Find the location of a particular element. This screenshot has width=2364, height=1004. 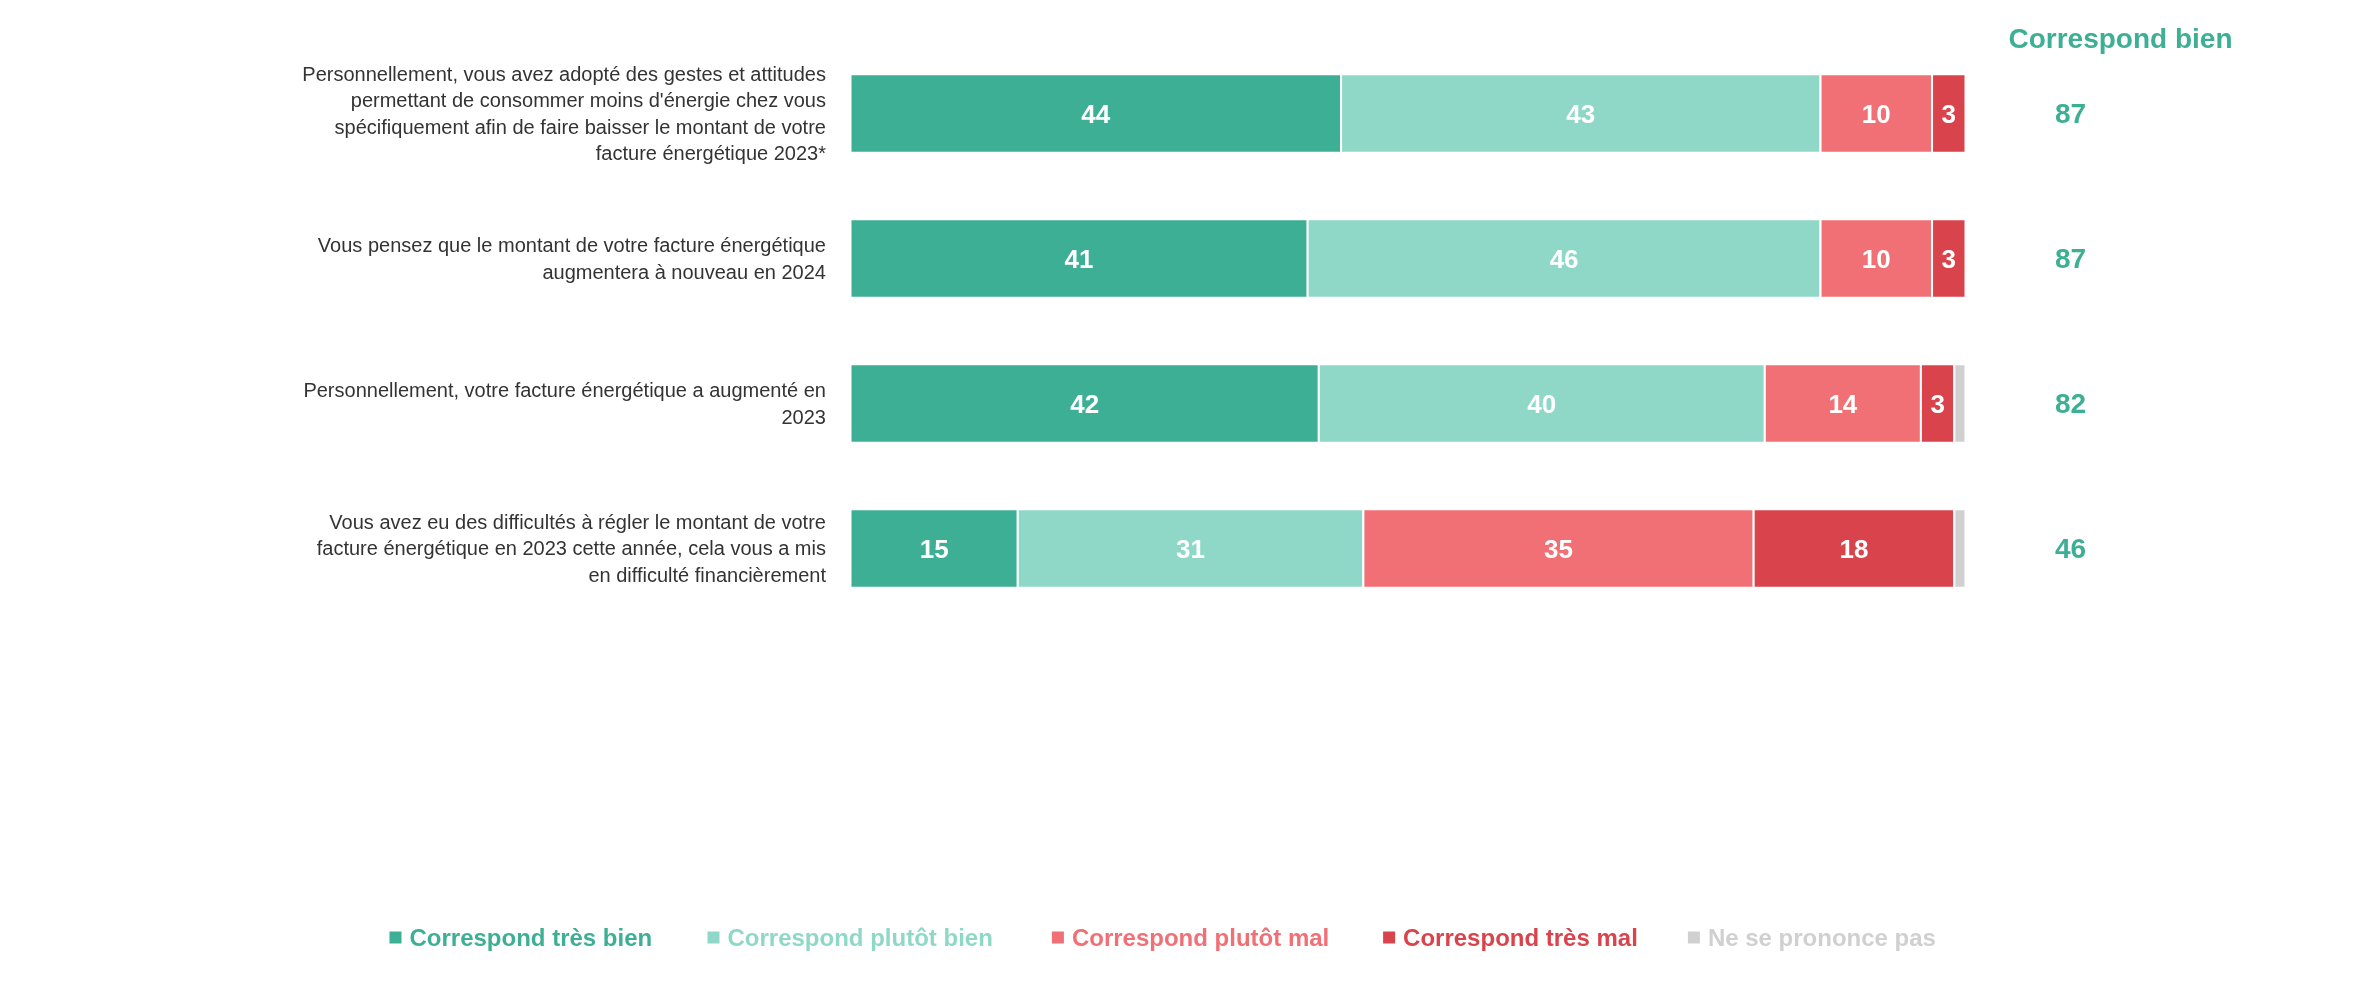

text: 46 is located at coordinates (2070, 548).